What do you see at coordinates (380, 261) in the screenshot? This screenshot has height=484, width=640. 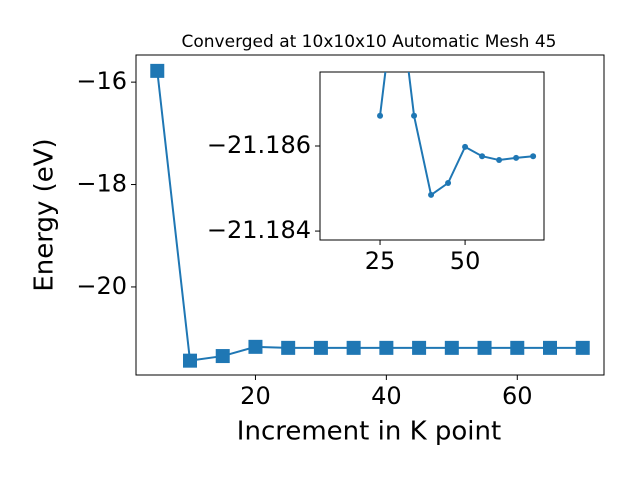 I see `x-tick-label: 25` at bounding box center [380, 261].